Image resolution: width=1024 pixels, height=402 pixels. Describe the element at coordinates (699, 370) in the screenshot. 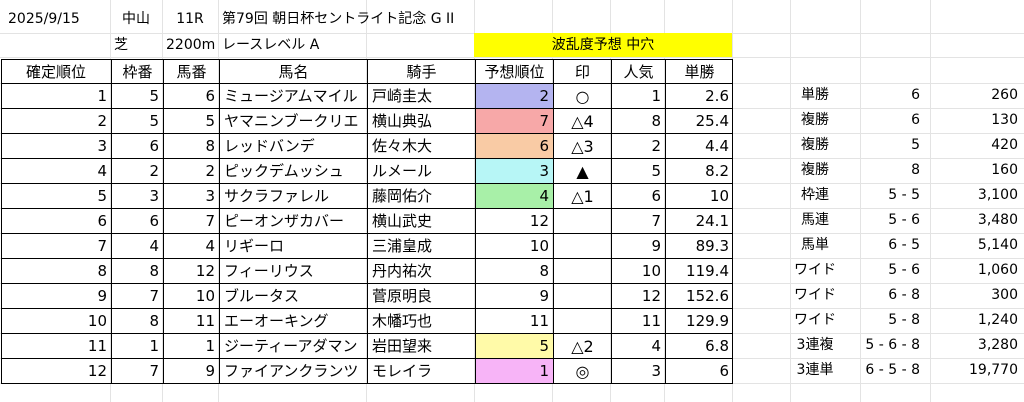

I see `win-odds-cell: 6` at that location.